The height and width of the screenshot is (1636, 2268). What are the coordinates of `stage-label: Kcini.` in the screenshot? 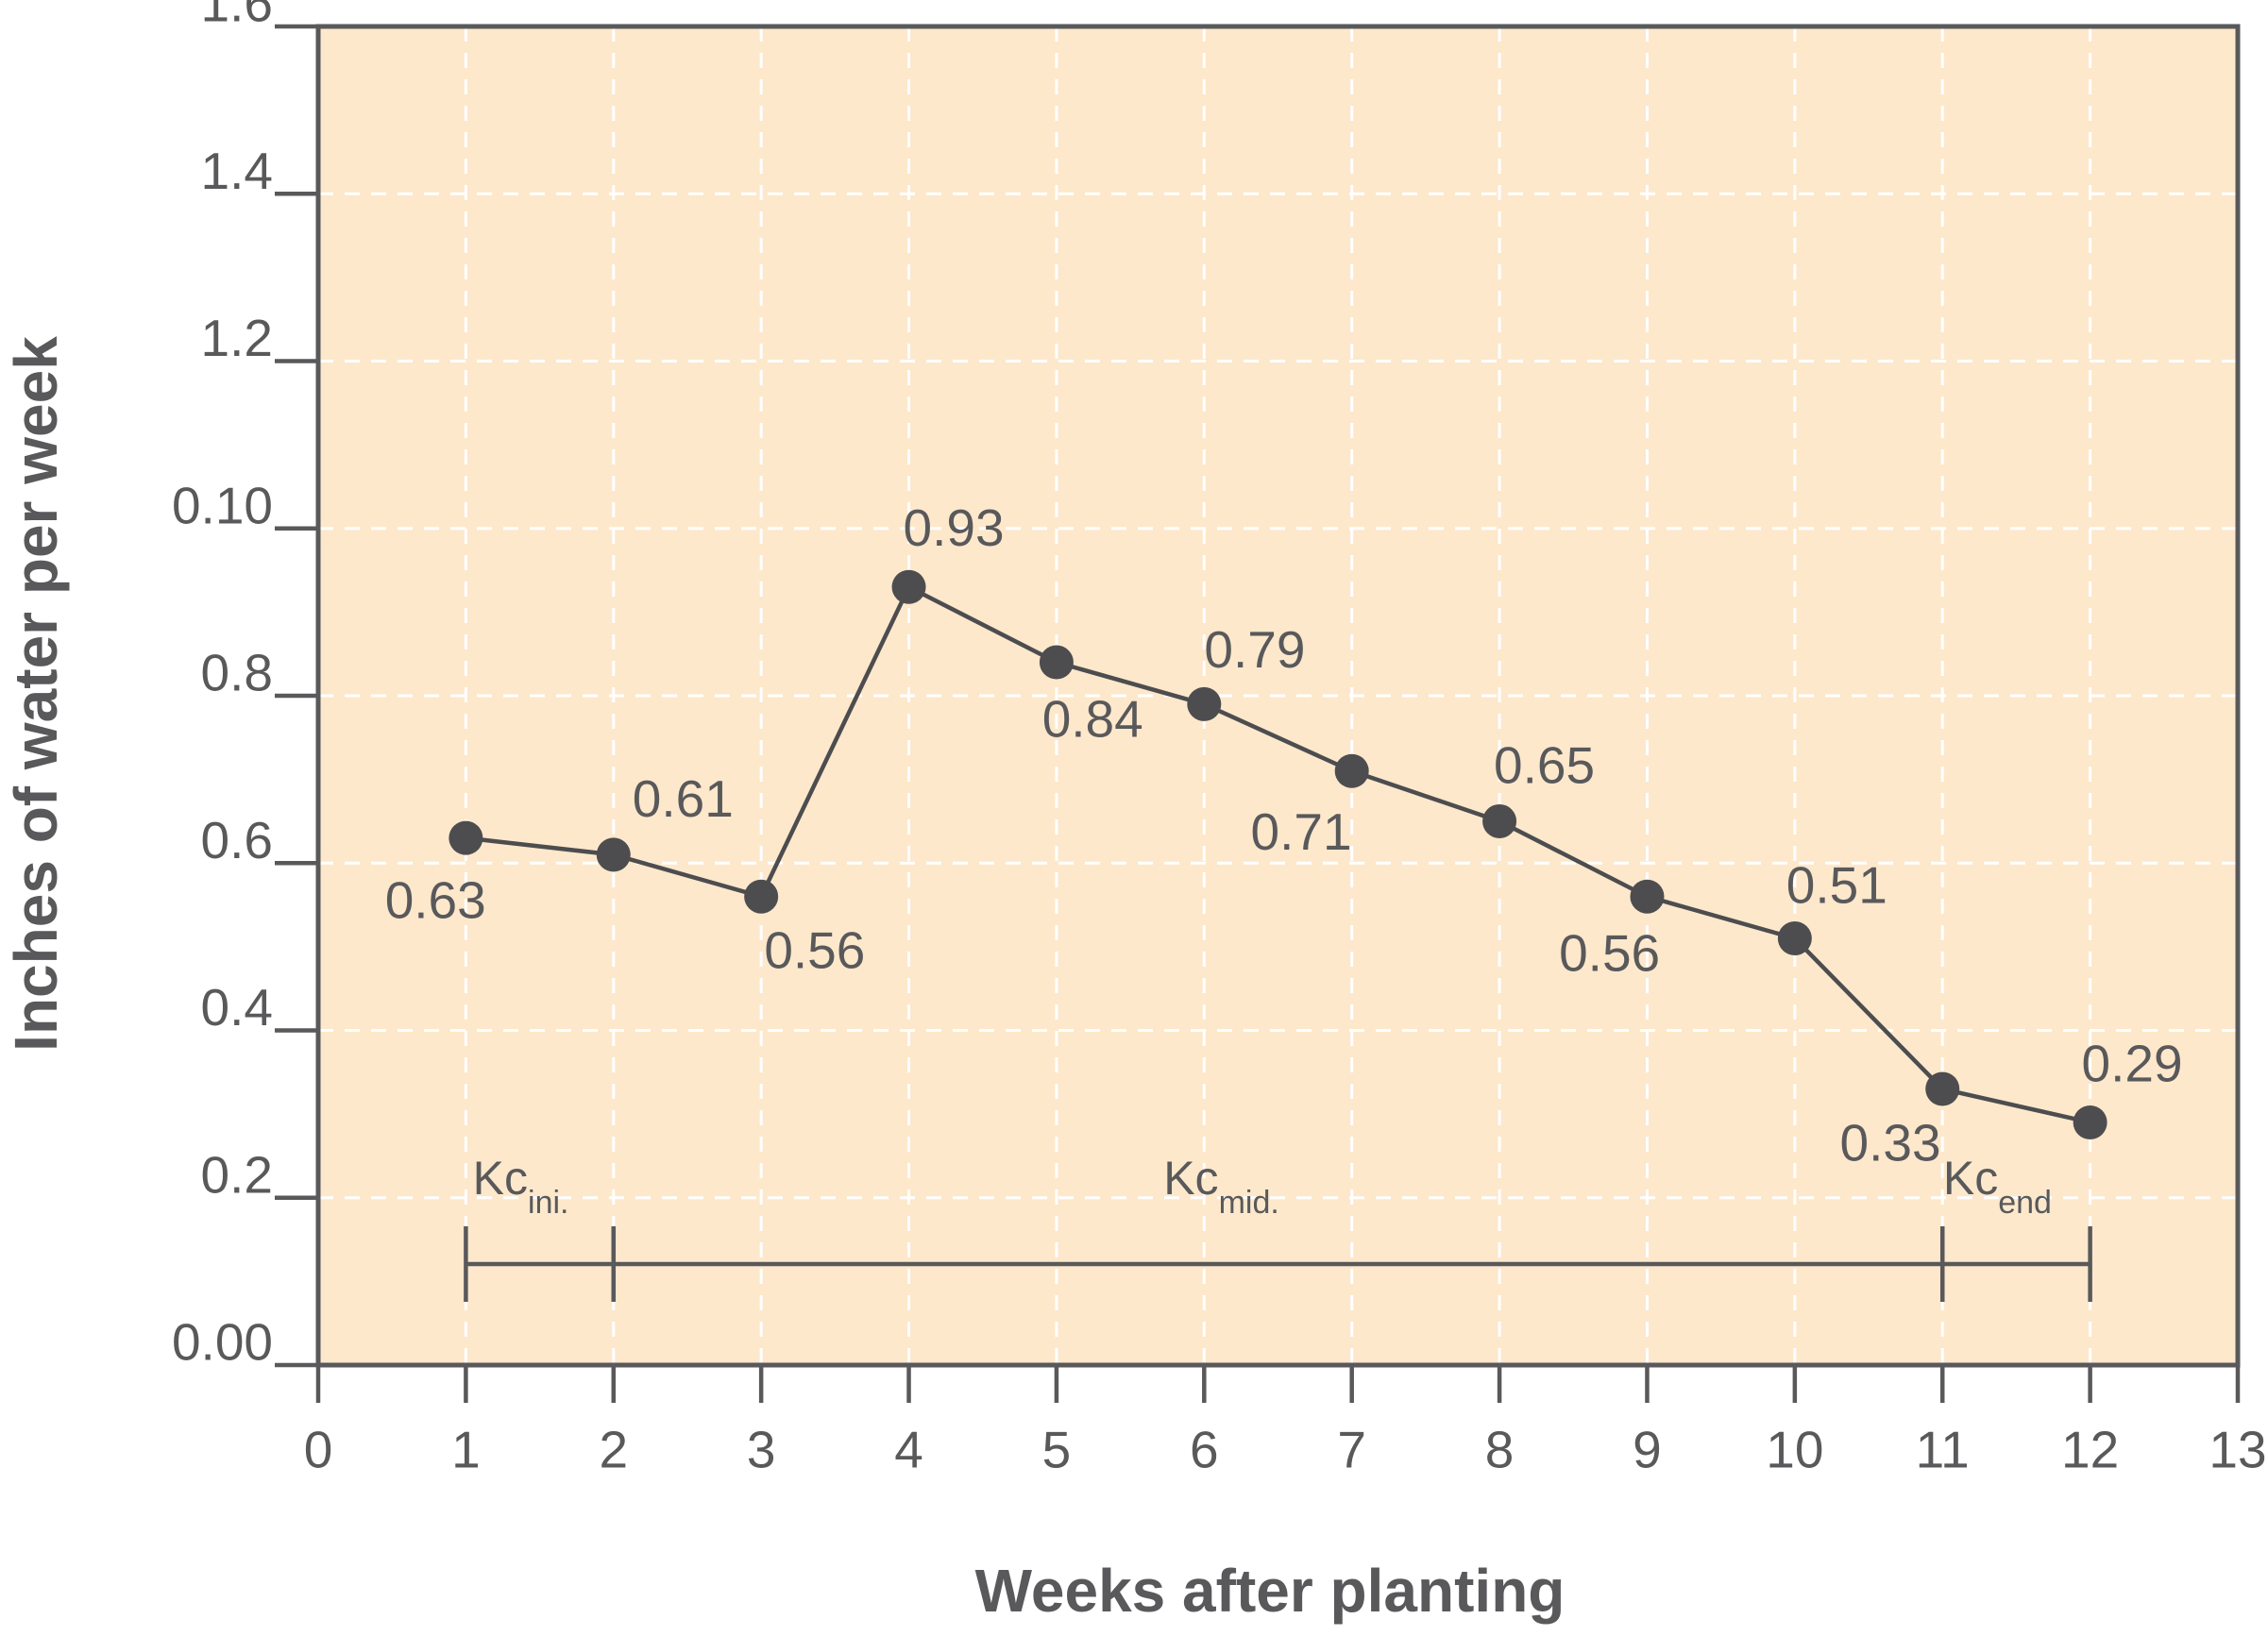 It's located at (521, 1186).